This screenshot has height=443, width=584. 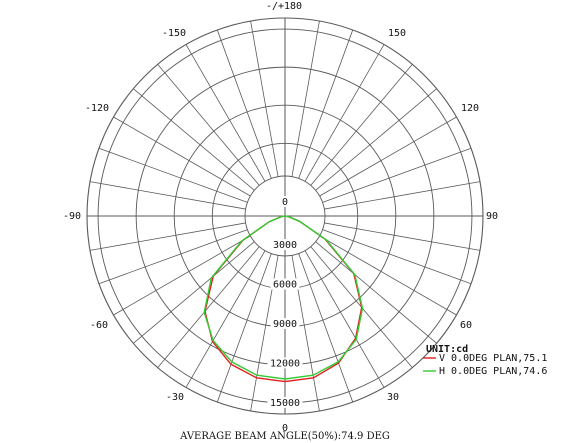 What do you see at coordinates (493, 358) in the screenshot?
I see `legend-label: V 0.0DEG PLAN,75.1` at bounding box center [493, 358].